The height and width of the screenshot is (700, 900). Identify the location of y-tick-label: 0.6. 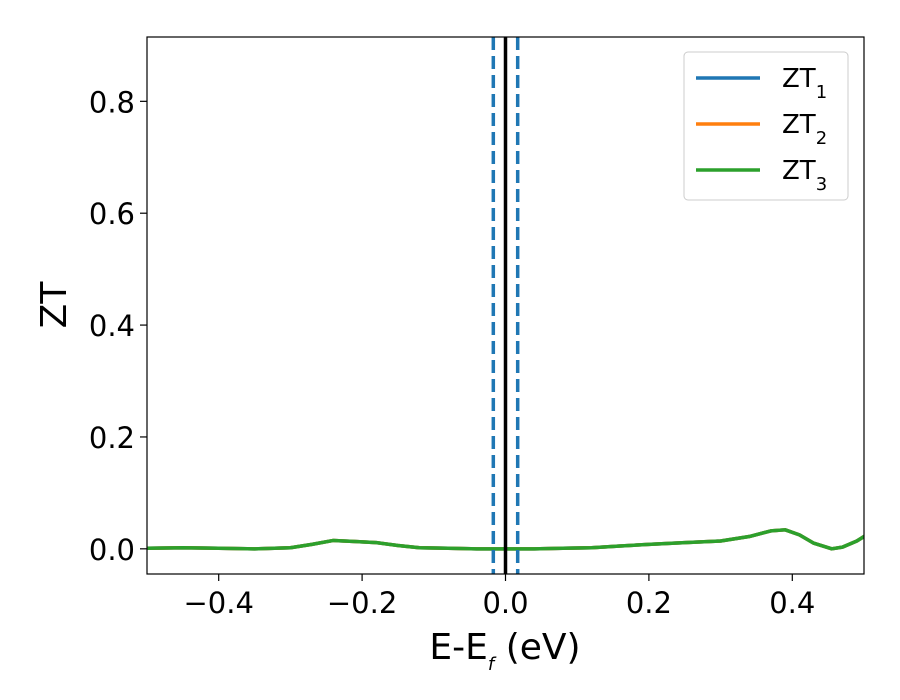
(112, 214).